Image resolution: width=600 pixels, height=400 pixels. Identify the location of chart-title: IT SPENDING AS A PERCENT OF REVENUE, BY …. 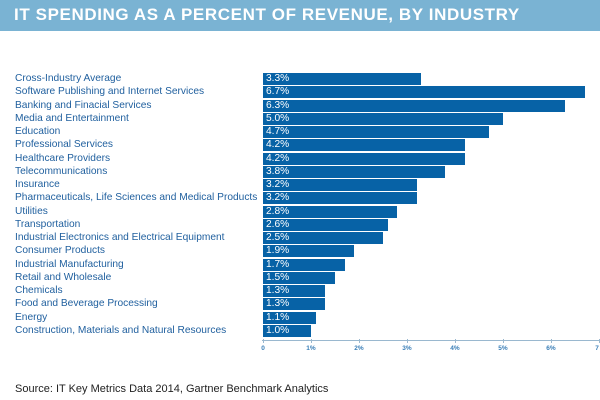
(267, 14).